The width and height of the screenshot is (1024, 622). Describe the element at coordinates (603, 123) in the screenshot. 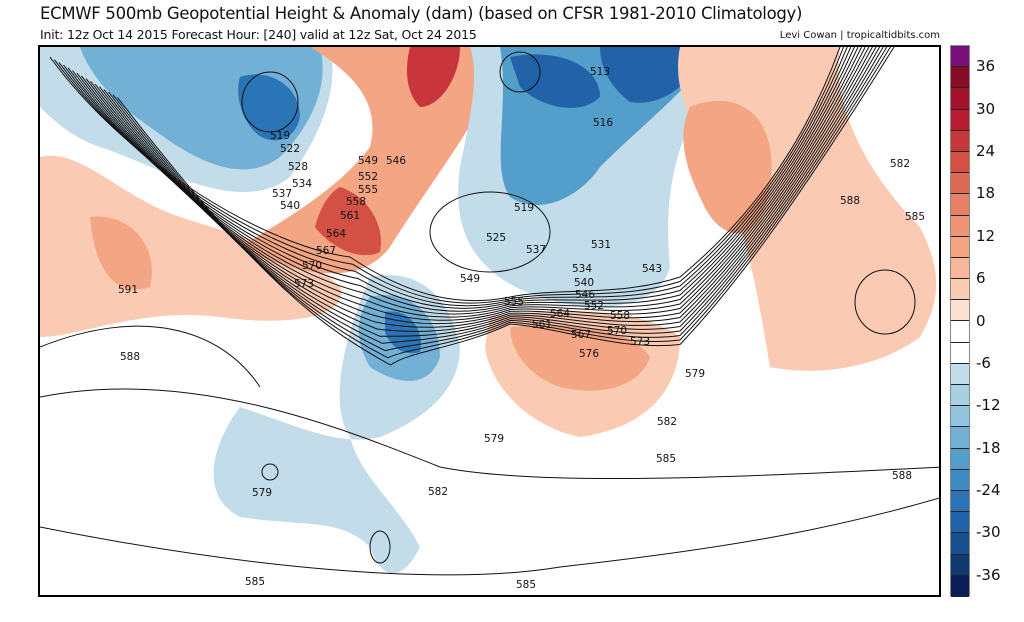

I see `contour-label: 516` at that location.